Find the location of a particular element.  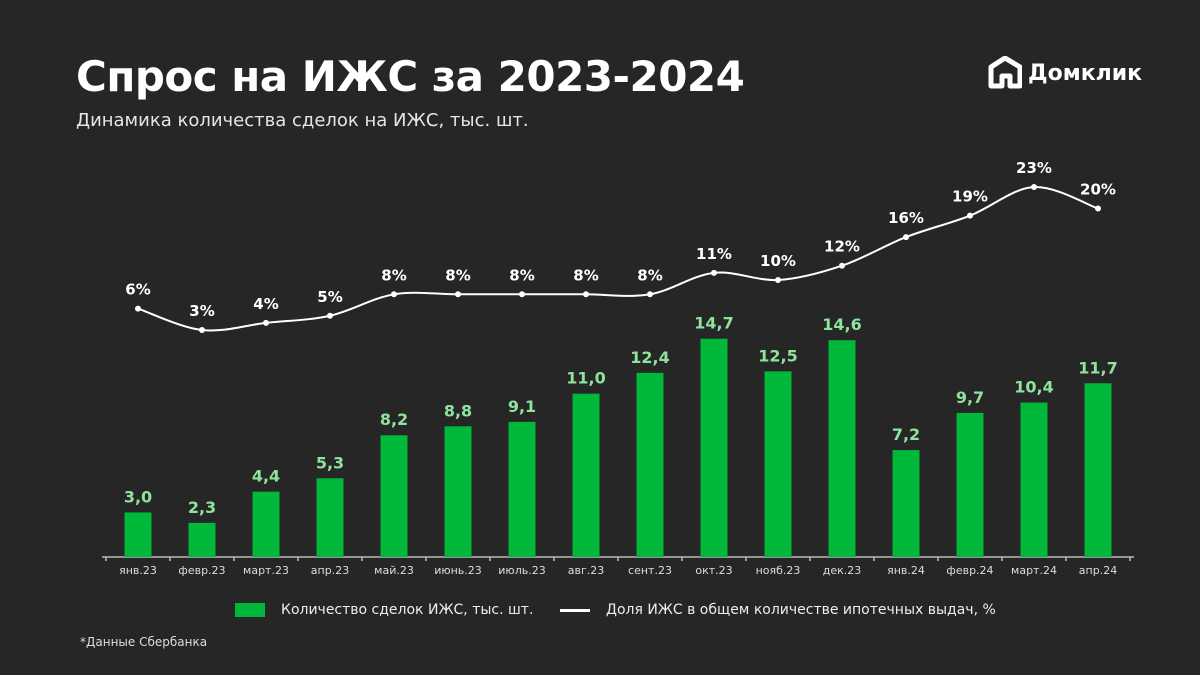

house-logo-icon is located at coordinates (1005, 72).